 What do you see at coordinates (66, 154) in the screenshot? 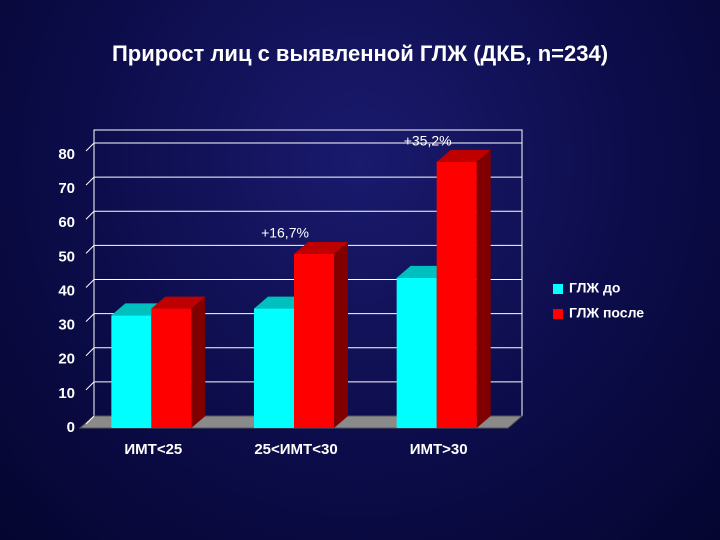
I see `y-tick-label: 80` at bounding box center [66, 154].